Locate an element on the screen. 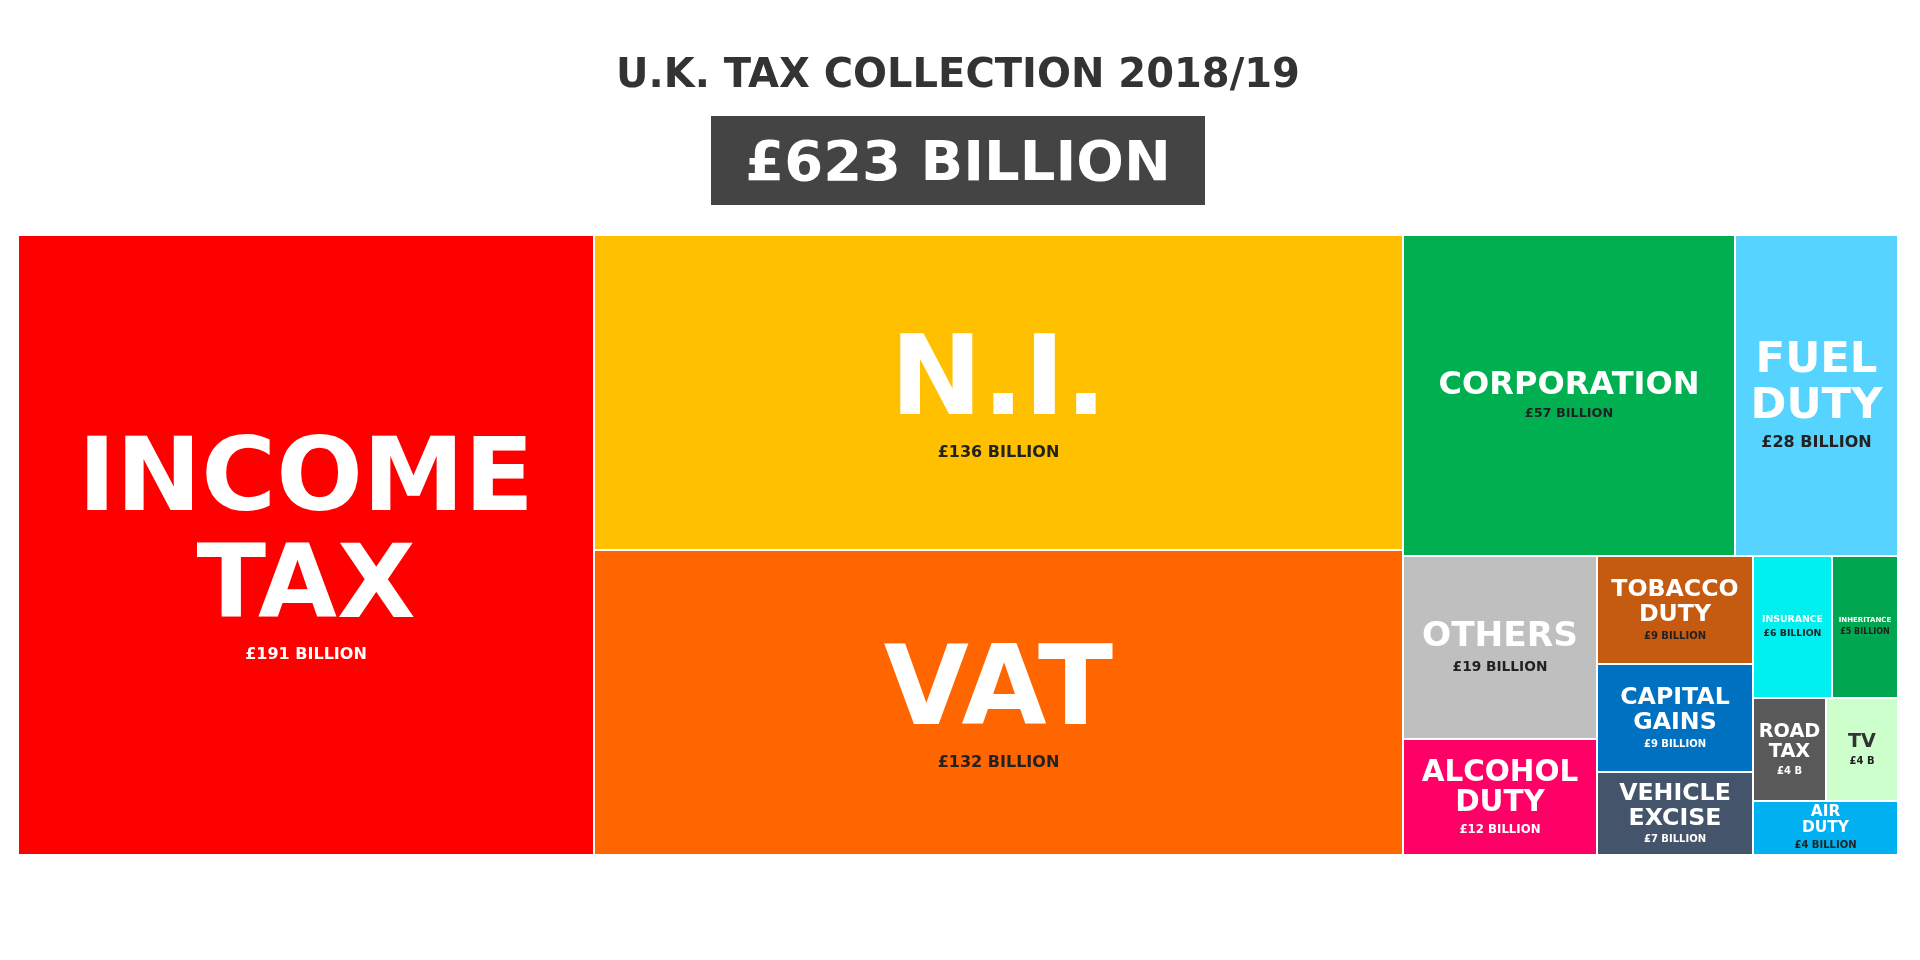 The height and width of the screenshot is (960, 1920). data-label: £28 BILLION is located at coordinates (1816, 442).